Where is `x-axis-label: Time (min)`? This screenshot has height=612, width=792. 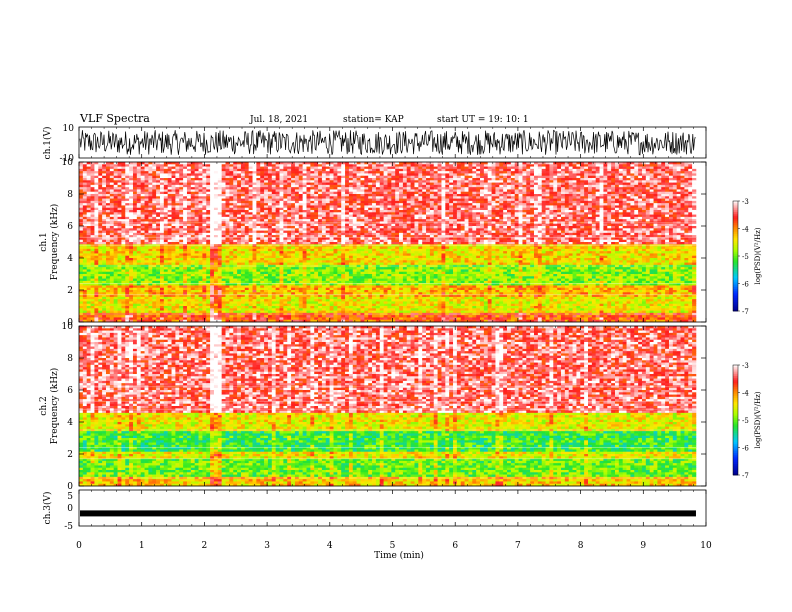 x-axis-label: Time (min) is located at coordinates (399, 555).